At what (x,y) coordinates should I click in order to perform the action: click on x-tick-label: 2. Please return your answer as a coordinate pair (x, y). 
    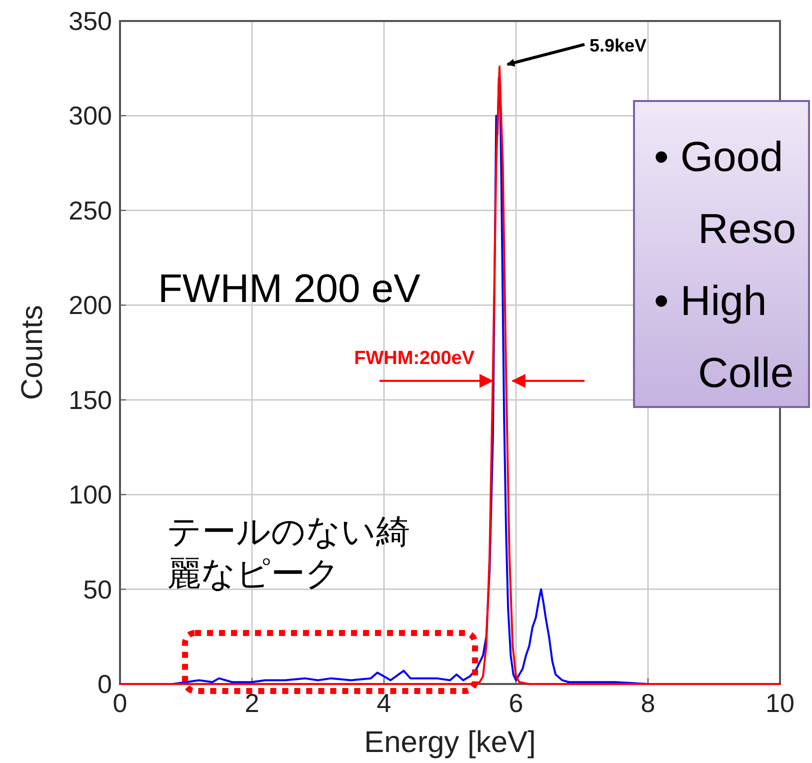
    Looking at the image, I should click on (252, 703).